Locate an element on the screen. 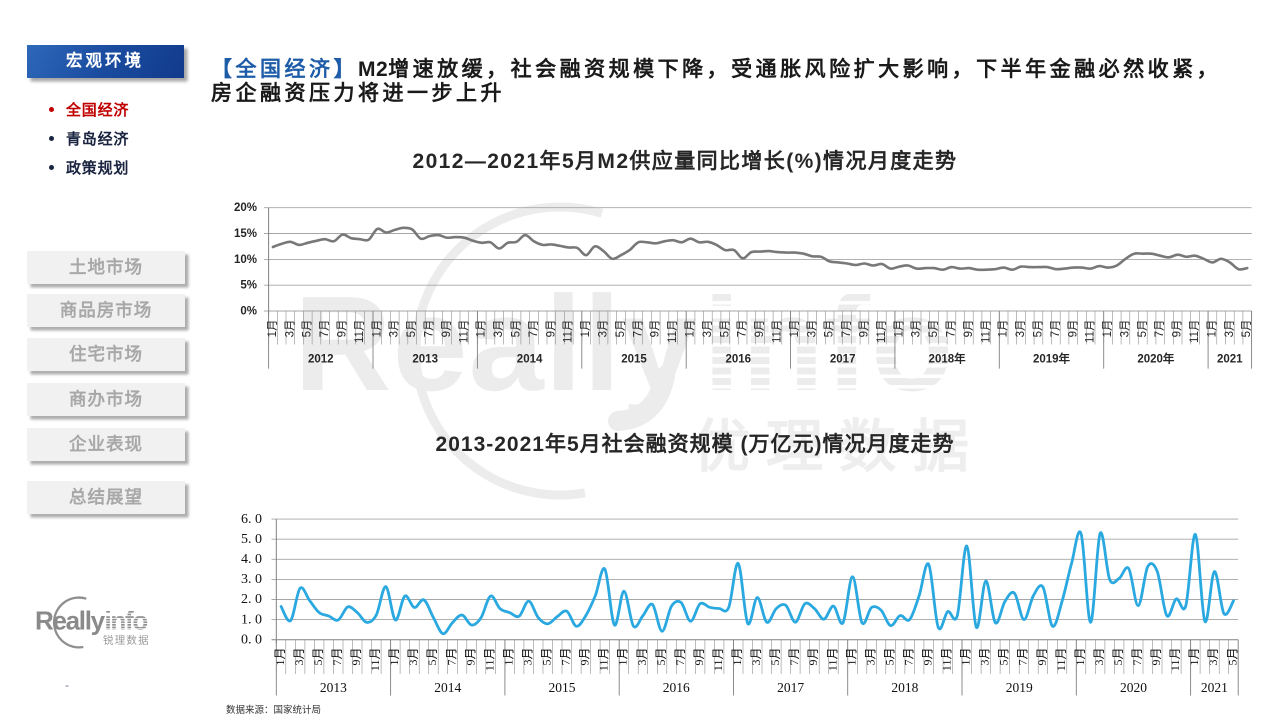  svg-text: 2020 is located at coordinates (1133, 687).